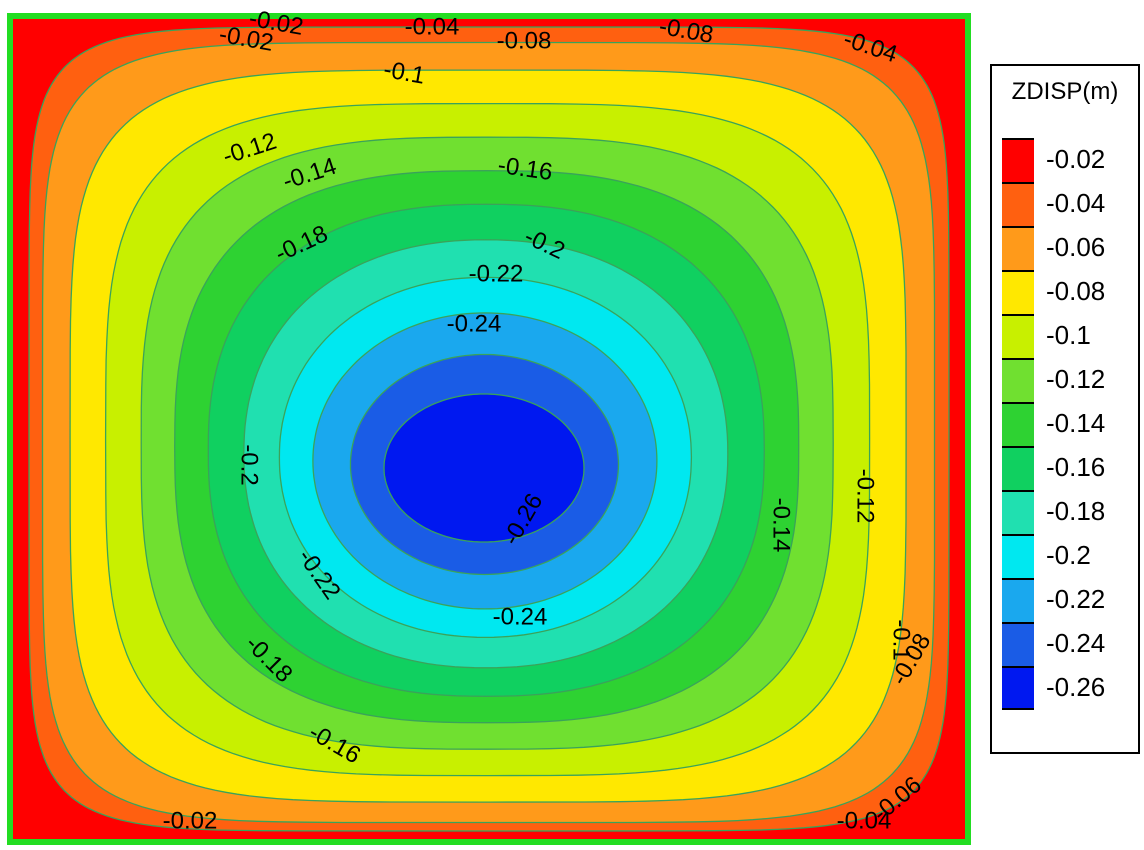 The width and height of the screenshot is (1144, 850). What do you see at coordinates (1076, 159) in the screenshot?
I see `legend-label: -0.02` at bounding box center [1076, 159].